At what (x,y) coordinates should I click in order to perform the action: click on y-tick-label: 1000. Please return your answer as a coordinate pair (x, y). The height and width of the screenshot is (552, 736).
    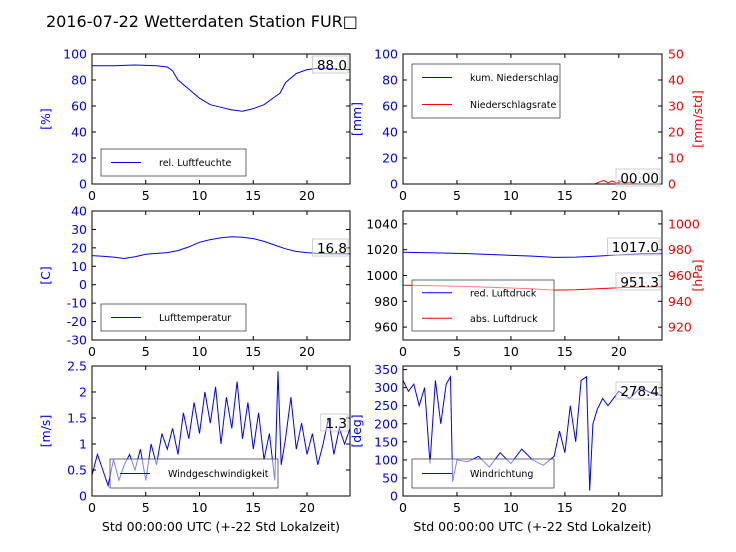
    Looking at the image, I should click on (382, 275).